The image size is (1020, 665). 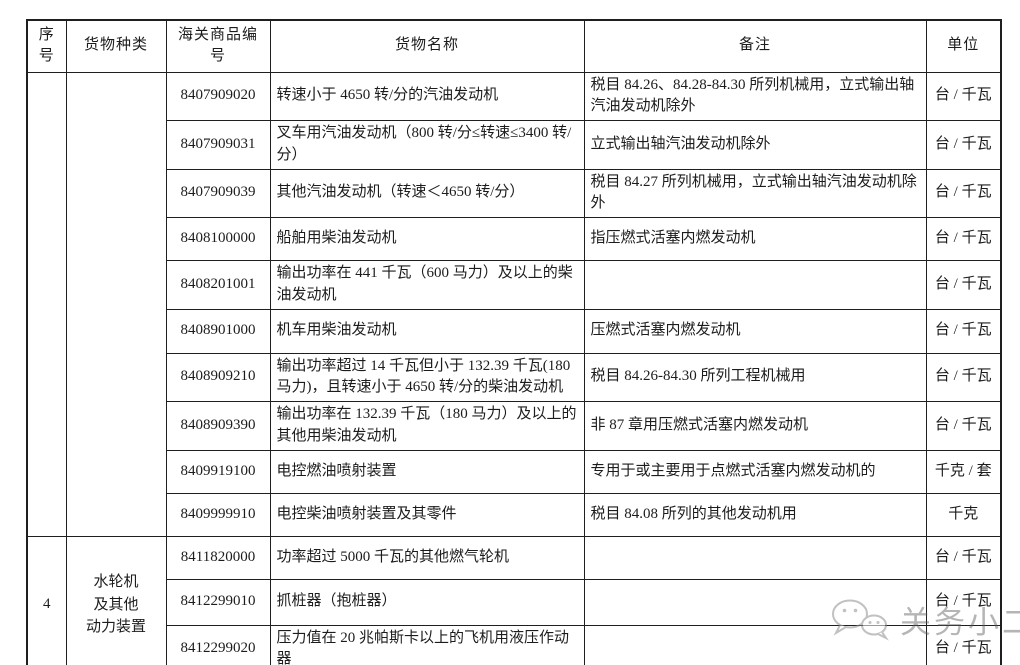 I want to click on remark-cell: 税目 84.26、84.28-84.30 所列机械用，立式输出轴汽油发动机除外, so click(x=755, y=96).